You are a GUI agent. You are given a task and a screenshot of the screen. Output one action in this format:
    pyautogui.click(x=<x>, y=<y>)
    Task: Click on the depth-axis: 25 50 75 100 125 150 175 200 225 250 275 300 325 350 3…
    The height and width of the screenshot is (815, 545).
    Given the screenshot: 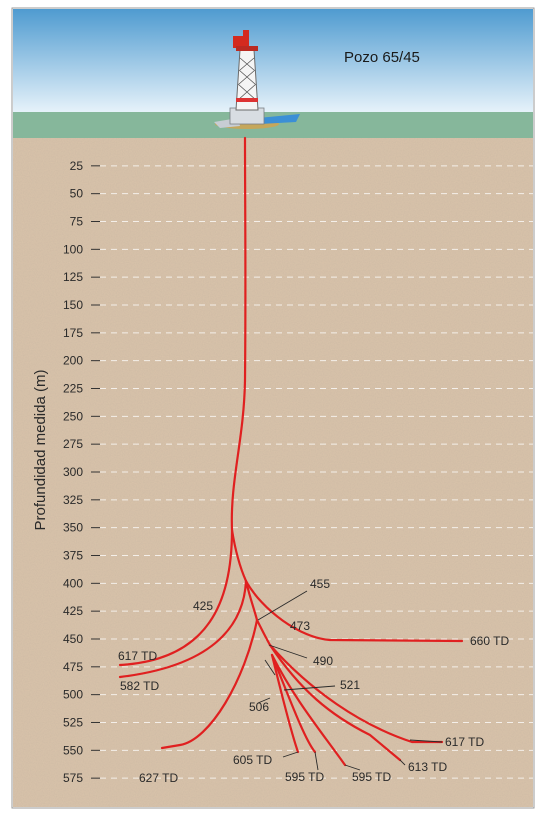 What is the action you would take?
    pyautogui.click(x=81, y=472)
    